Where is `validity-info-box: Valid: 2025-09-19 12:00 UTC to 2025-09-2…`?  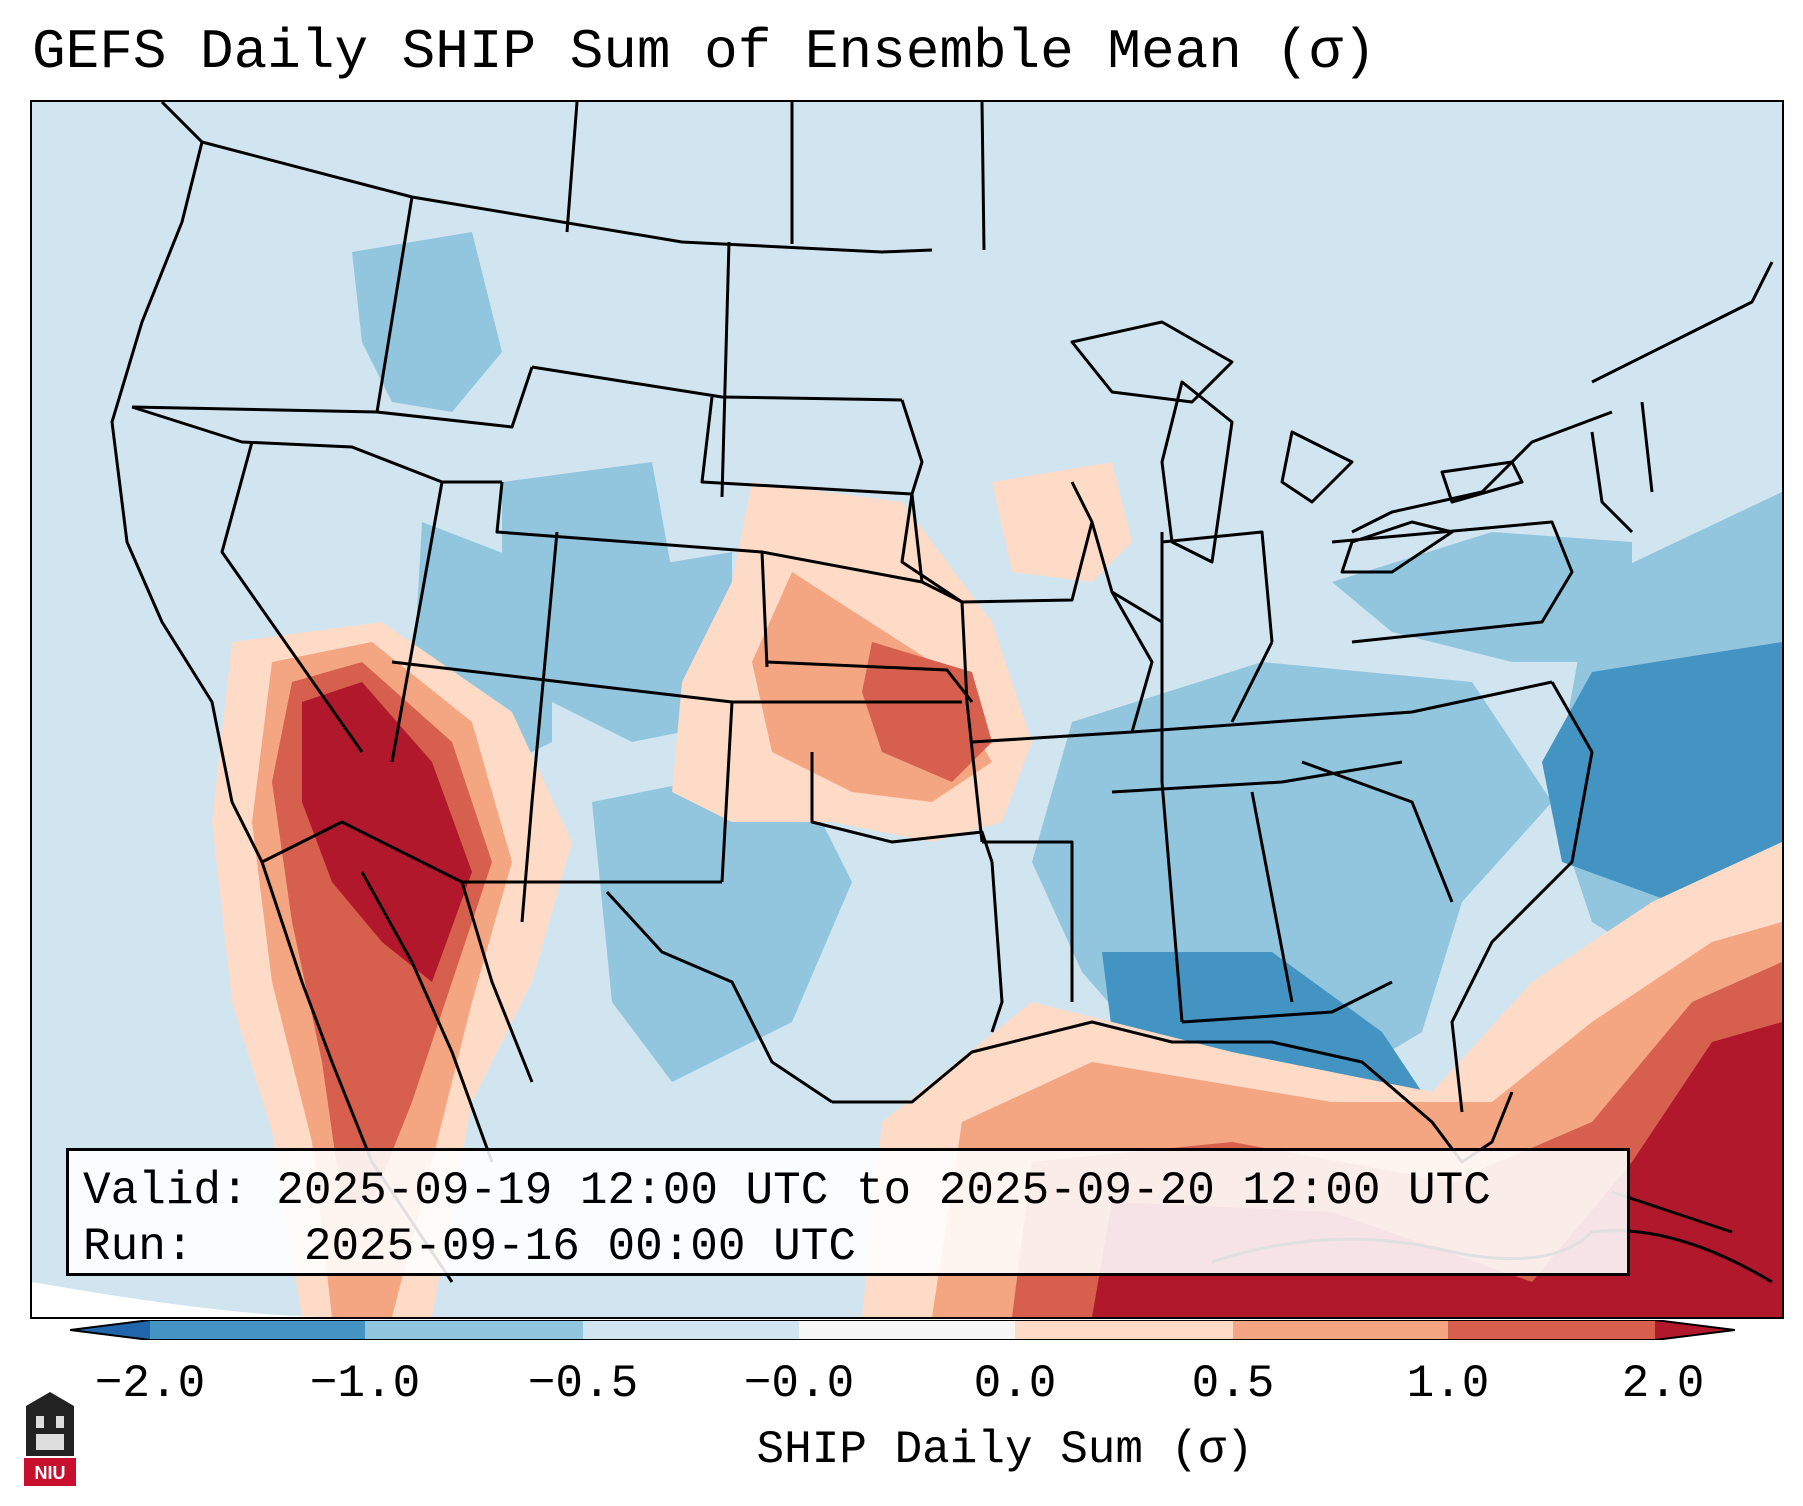 validity-info-box: Valid: 2025-09-19 12:00 UTC to 2025-09-2… is located at coordinates (848, 1212).